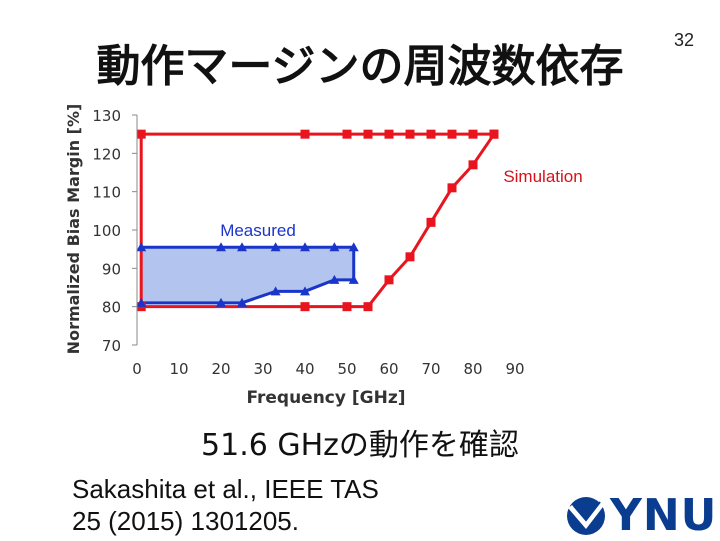 Image resolution: width=720 pixels, height=541 pixels. Describe the element at coordinates (360, 445) in the screenshot. I see `caption: 51.6 GHzの動作を確認` at that location.